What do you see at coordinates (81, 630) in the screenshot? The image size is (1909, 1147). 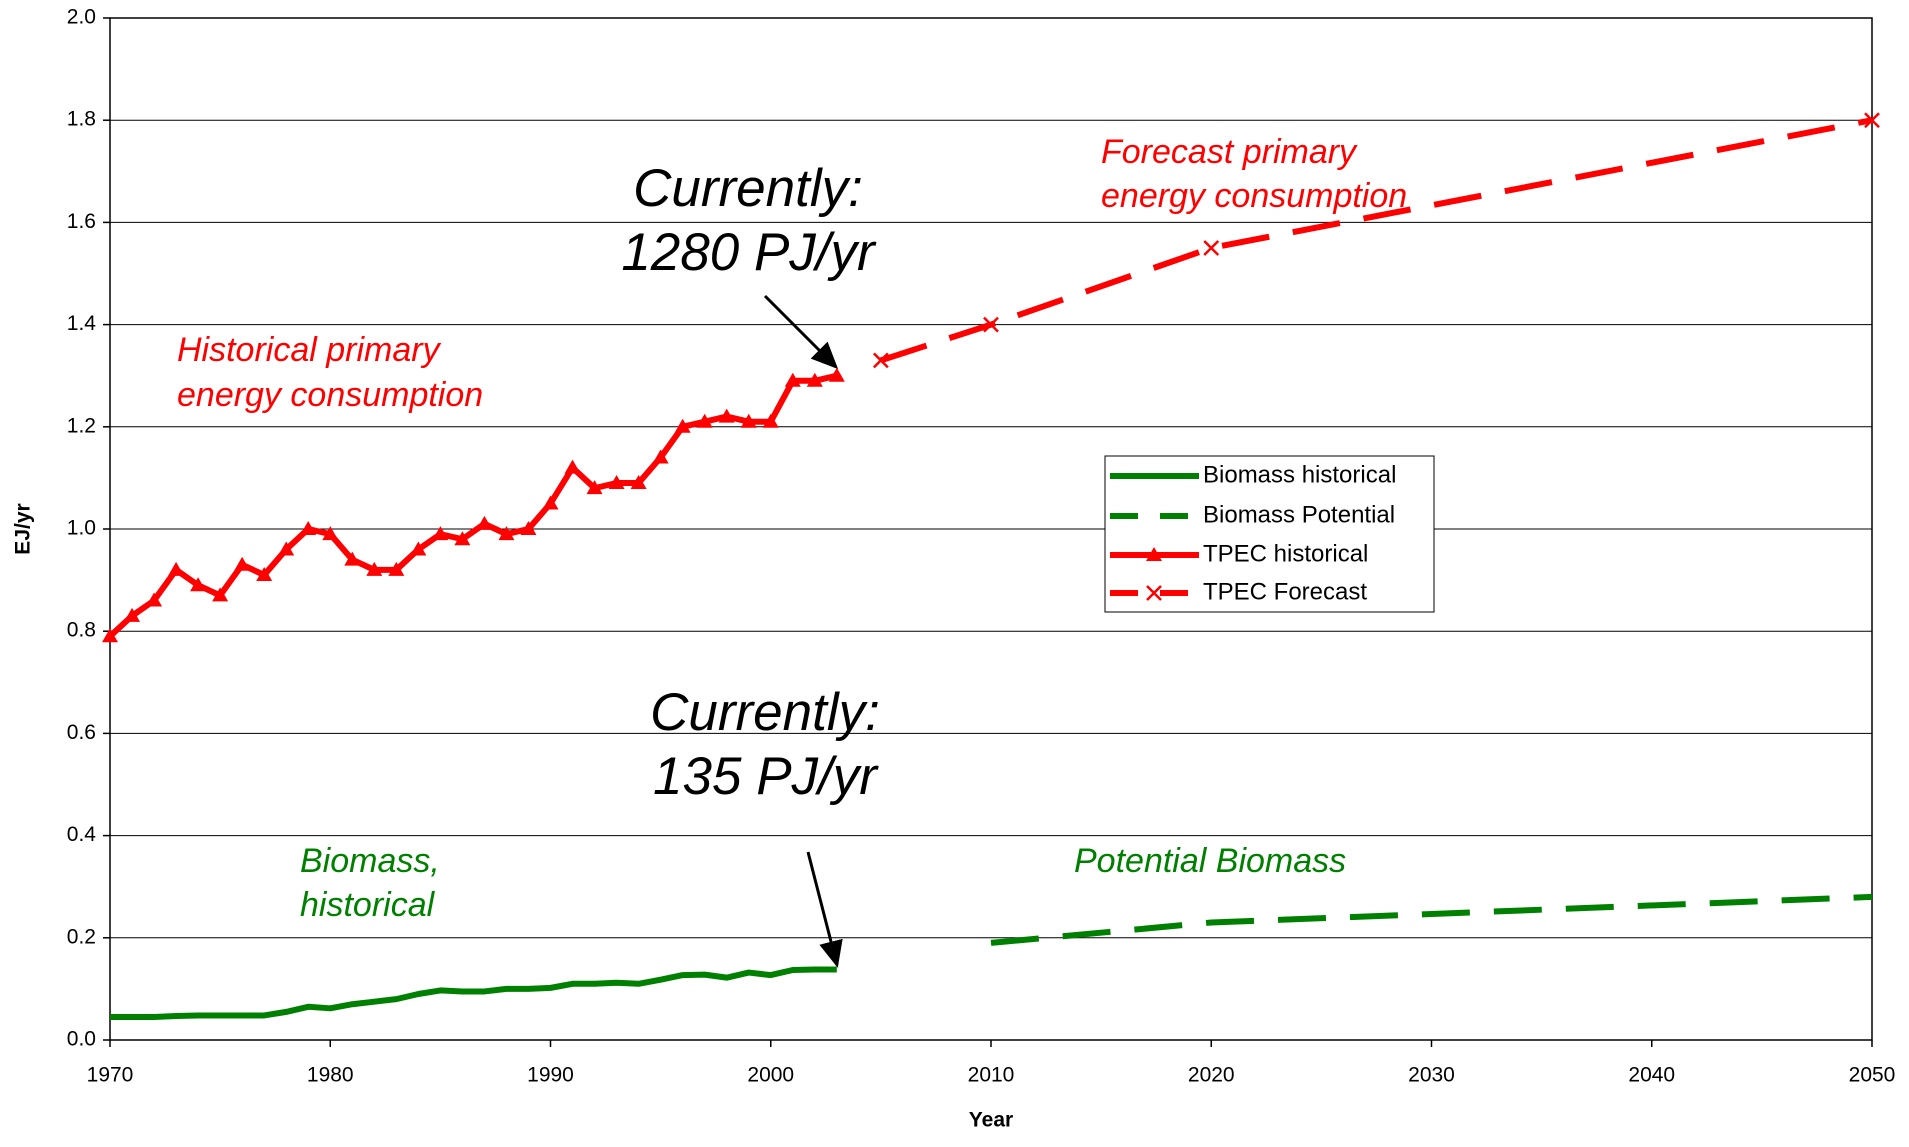 I see `y-tick-label: 0.8` at bounding box center [81, 630].